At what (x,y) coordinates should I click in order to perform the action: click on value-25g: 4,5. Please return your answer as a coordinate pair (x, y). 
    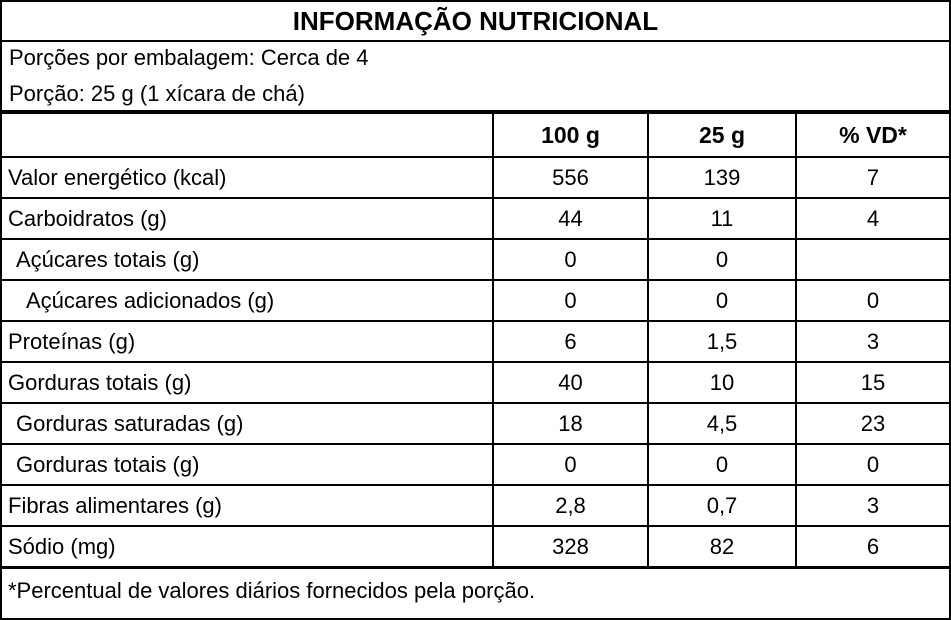
    Looking at the image, I should click on (721, 423).